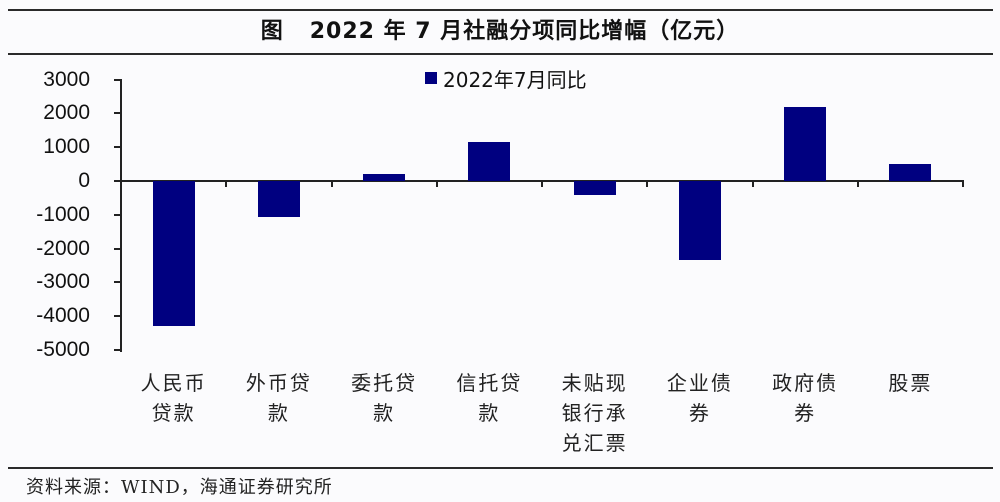 This screenshot has height=502, width=1000. Describe the element at coordinates (66, 79) in the screenshot. I see `y-tick-label: 3000` at that location.